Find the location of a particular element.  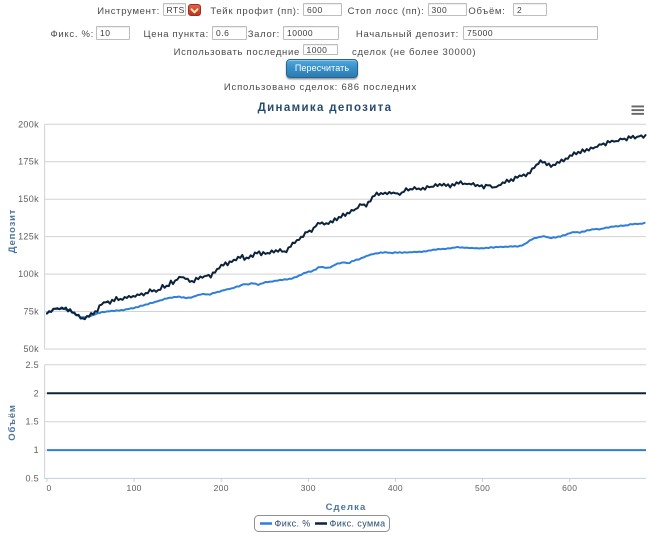

svg-text: 50k is located at coordinates (31, 349).